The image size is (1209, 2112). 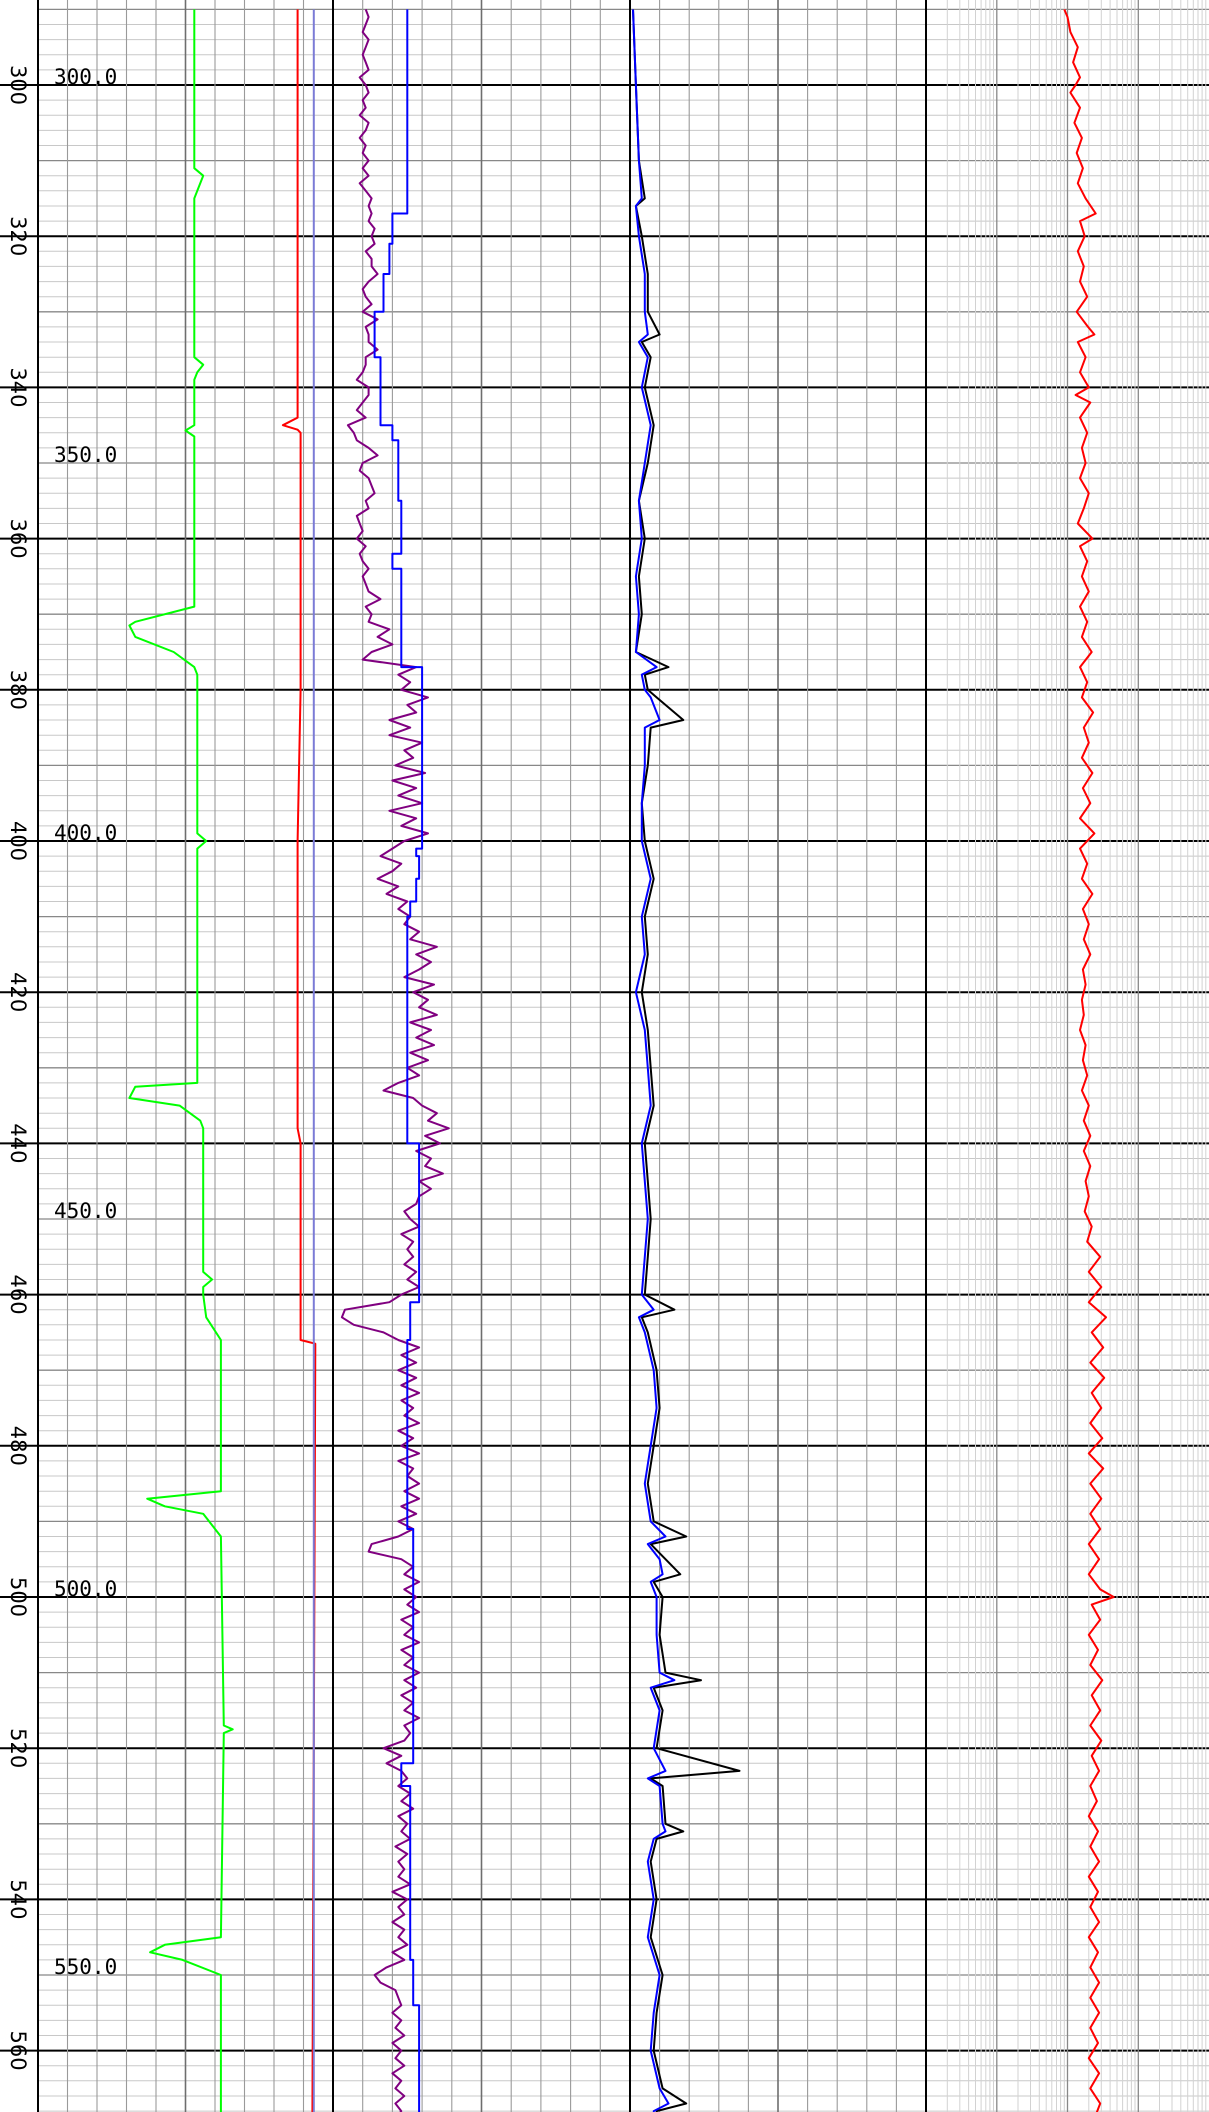 I want to click on depth-tick-label: 400, so click(x=18, y=841).